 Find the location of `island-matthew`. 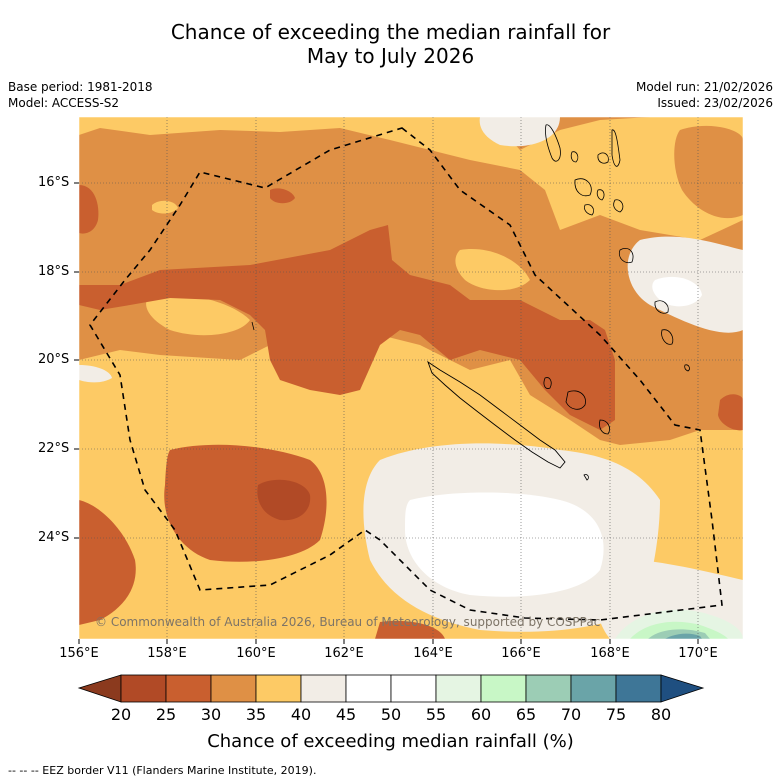

island-matthew is located at coordinates (687, 368).